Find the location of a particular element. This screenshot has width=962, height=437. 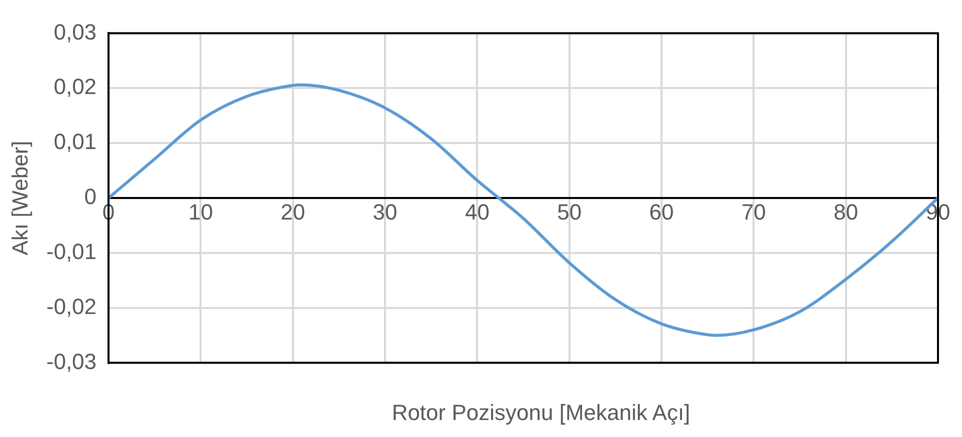

y-tick-label: 0,03 is located at coordinates (75, 31).